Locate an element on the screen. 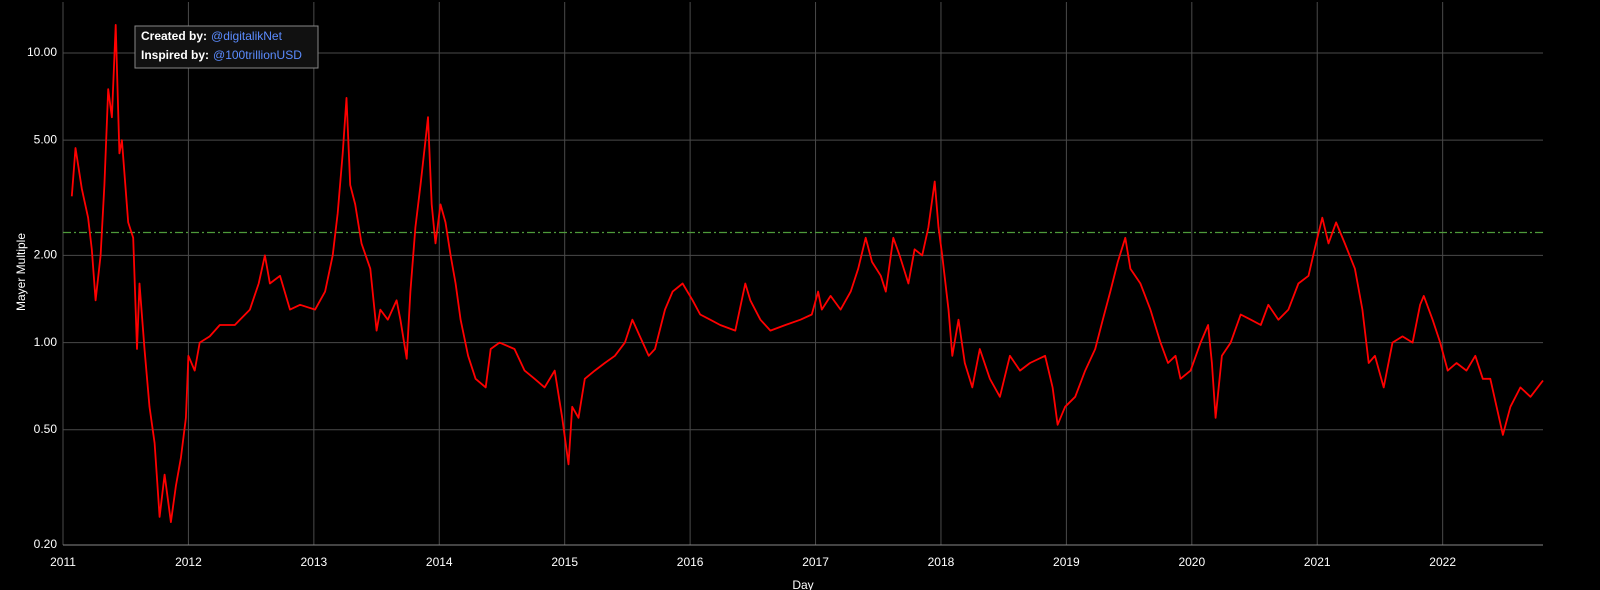 This screenshot has height=590, width=1600. x-tick-label: 2018 is located at coordinates (941, 562).